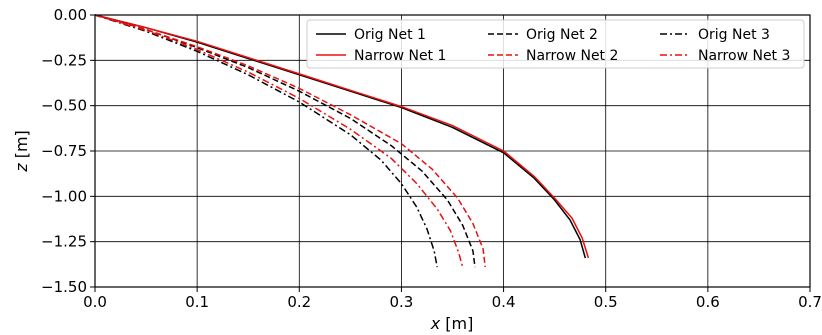 This screenshot has height=335, width=822. Describe the element at coordinates (70, 15) in the screenshot. I see `y-tick-label: 0.00` at that location.